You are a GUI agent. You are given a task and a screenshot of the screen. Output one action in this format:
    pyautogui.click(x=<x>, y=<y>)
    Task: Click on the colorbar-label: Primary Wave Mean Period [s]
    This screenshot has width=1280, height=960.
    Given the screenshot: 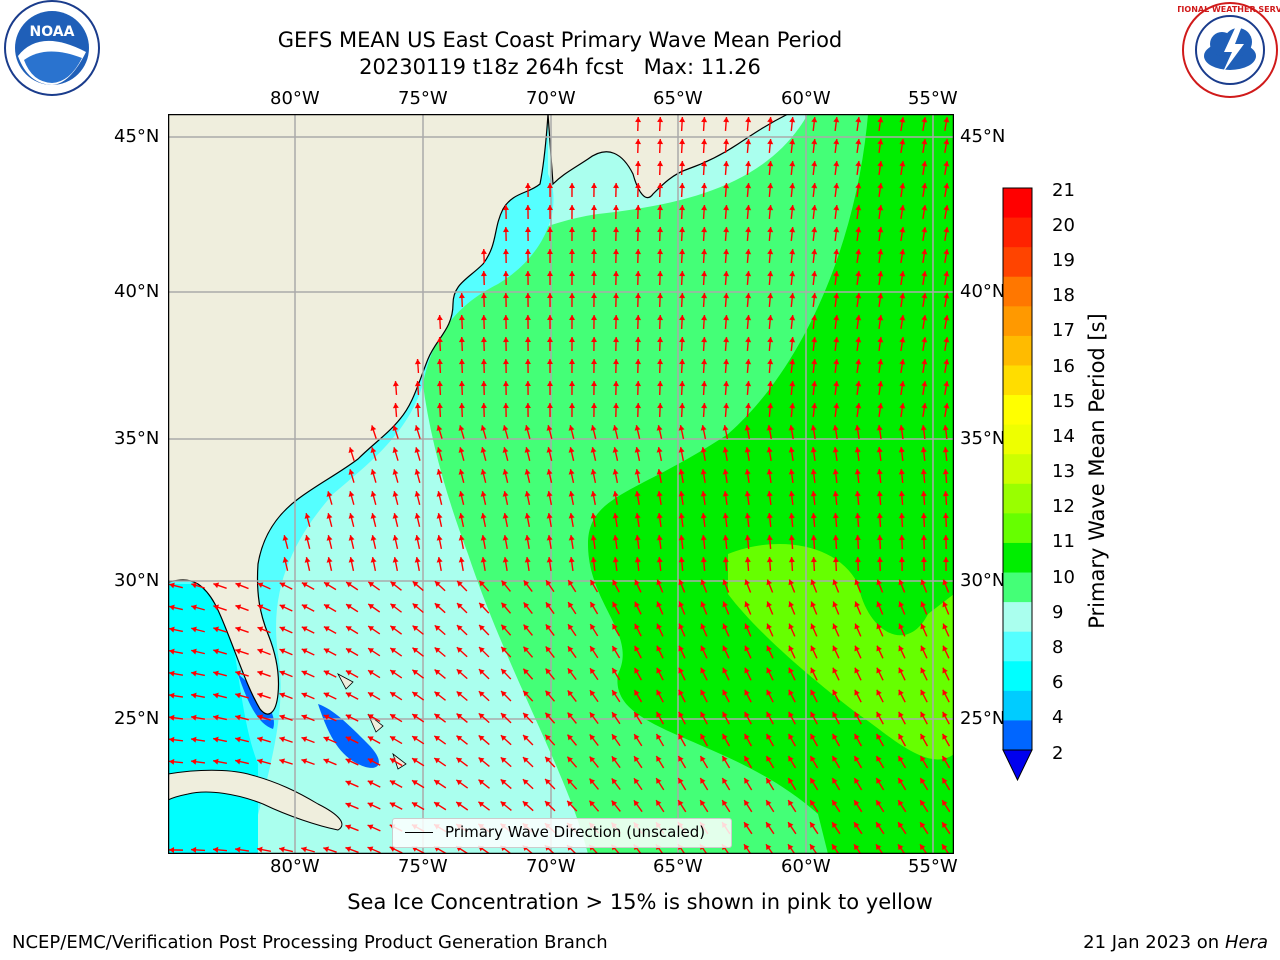 What is the action you would take?
    pyautogui.click(x=1097, y=471)
    